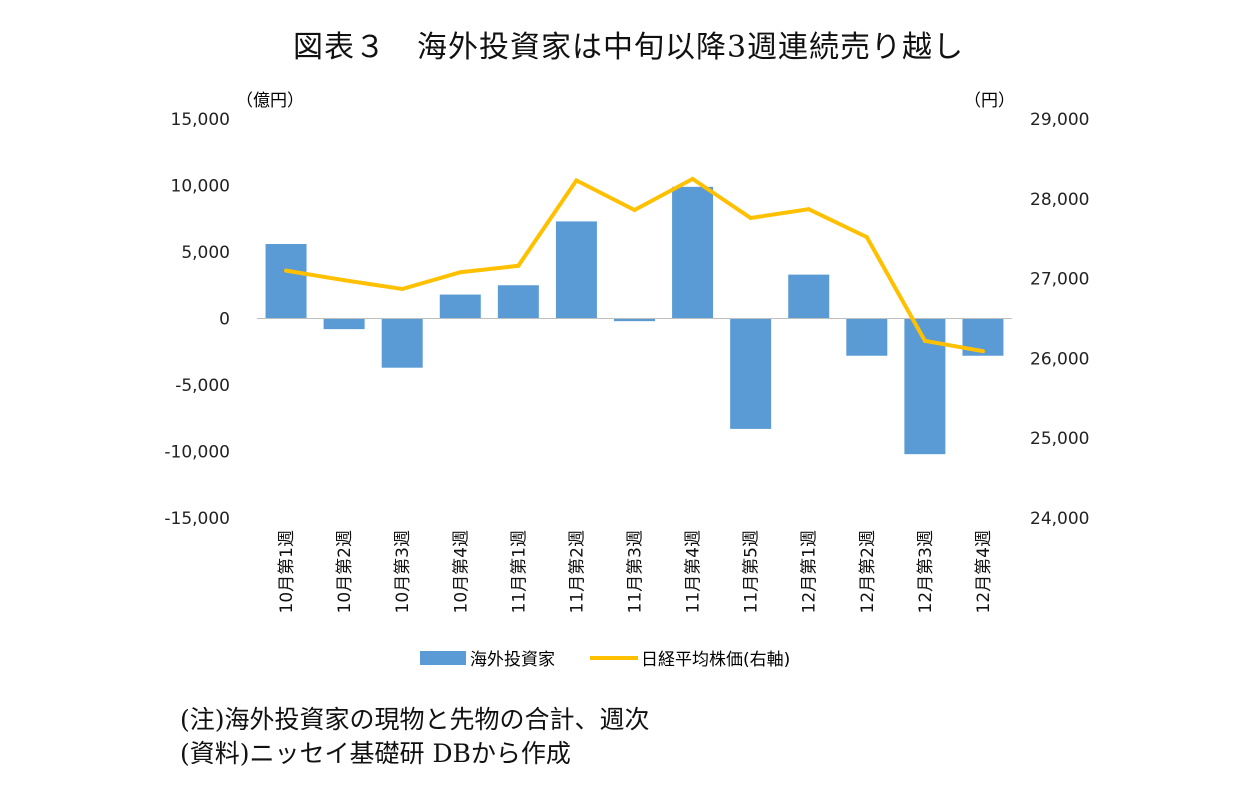 The image size is (1257, 795). Describe the element at coordinates (205, 253) in the screenshot. I see `left-tick-label: 5,000` at that location.